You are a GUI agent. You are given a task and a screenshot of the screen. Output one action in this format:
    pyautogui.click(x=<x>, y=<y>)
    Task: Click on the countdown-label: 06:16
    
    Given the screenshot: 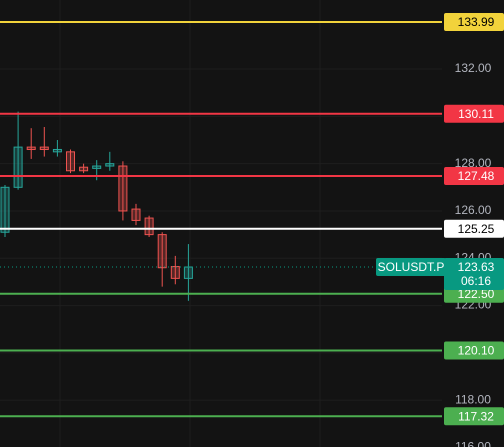 What is the action you would take?
    pyautogui.click(x=476, y=281)
    